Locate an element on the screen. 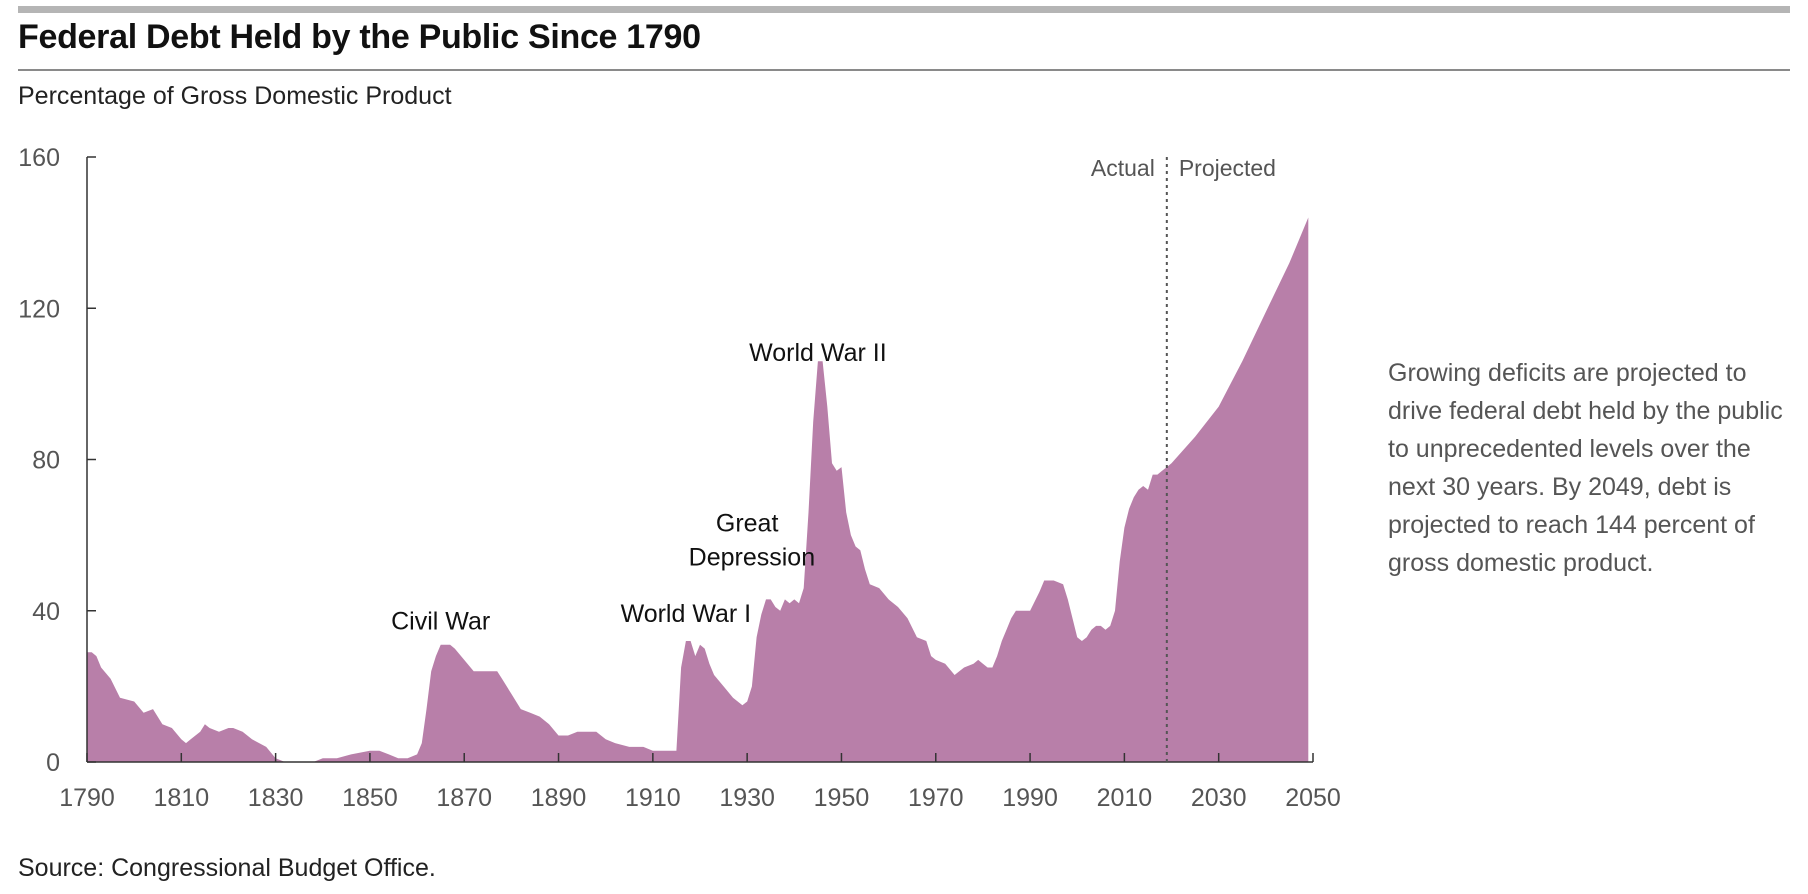  top-rule is located at coordinates (904, 9).